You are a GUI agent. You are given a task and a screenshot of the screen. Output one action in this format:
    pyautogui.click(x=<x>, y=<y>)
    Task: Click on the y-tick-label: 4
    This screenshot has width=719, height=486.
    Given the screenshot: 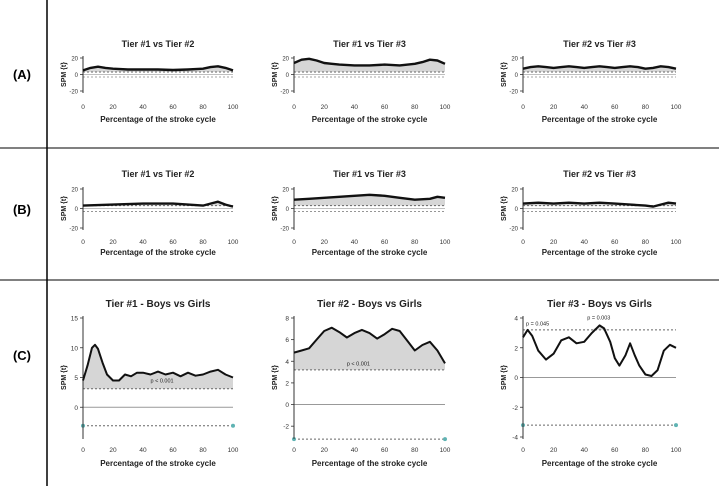 What is the action you would take?
    pyautogui.click(x=516, y=319)
    